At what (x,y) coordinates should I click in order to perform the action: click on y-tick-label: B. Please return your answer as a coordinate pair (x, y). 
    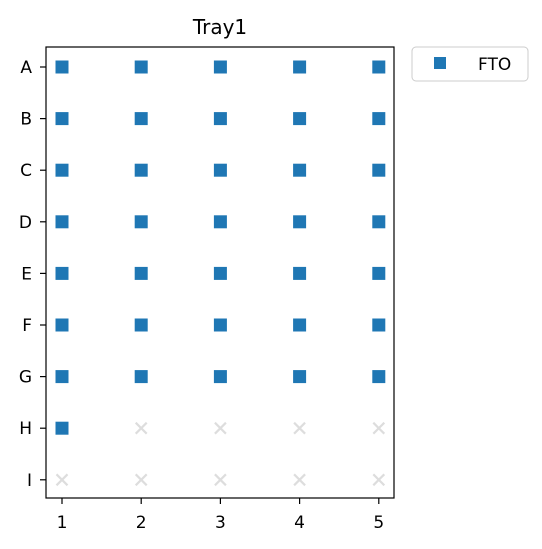
    Looking at the image, I should click on (26, 120).